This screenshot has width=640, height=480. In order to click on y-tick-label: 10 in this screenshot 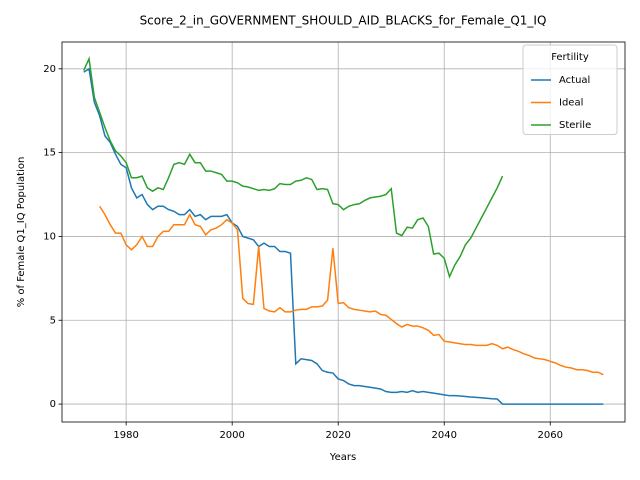, I will do `click(49, 236)`.